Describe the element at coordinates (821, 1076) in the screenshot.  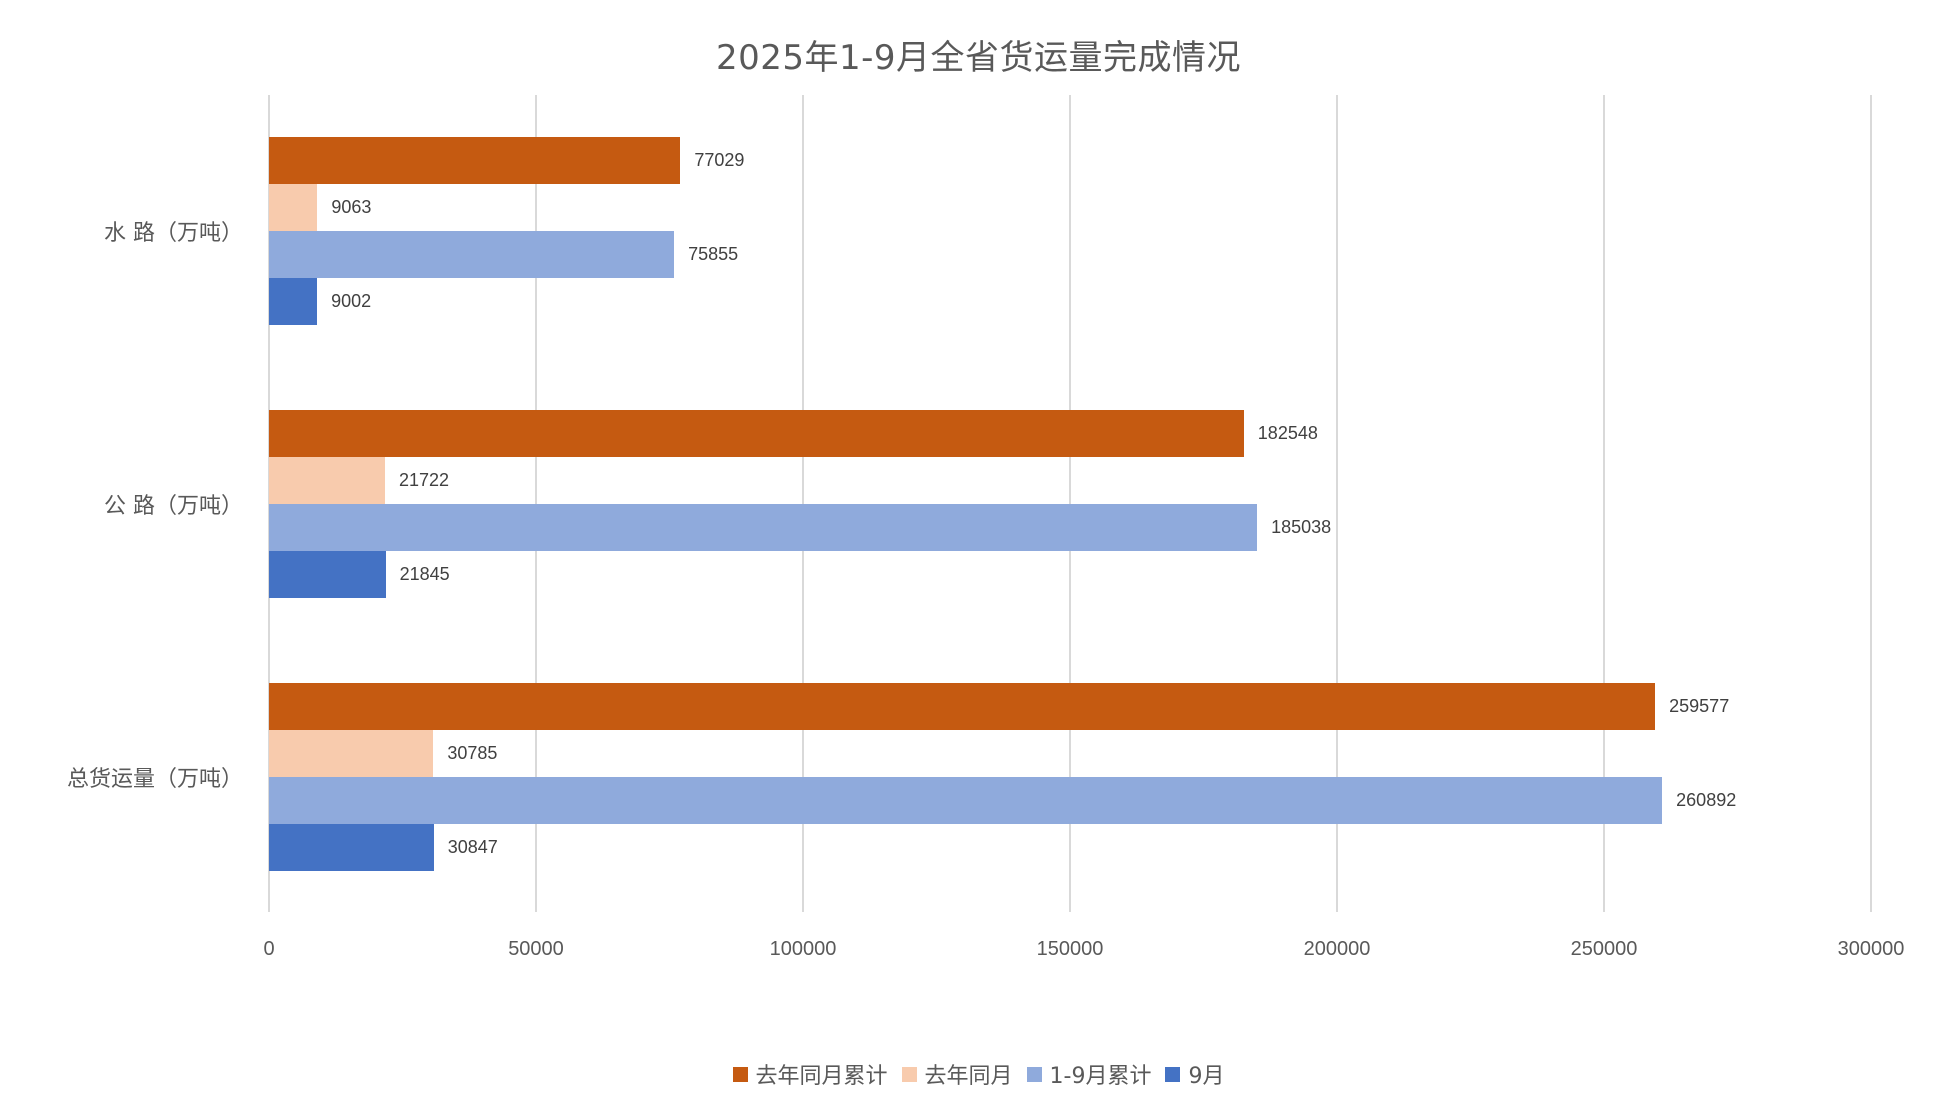
I see `legend-label: 去年同月累计` at that location.